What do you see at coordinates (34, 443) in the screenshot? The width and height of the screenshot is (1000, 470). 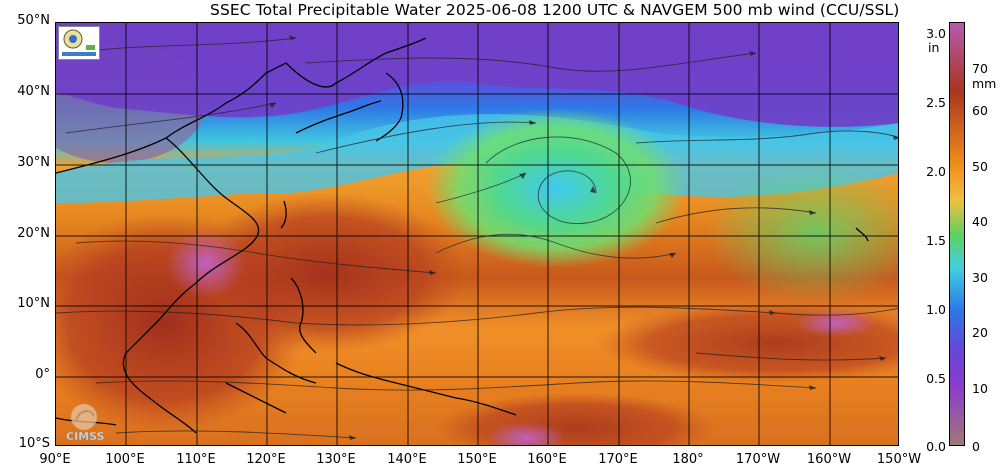 I see `lat-label-10s: 10°S` at bounding box center [34, 443].